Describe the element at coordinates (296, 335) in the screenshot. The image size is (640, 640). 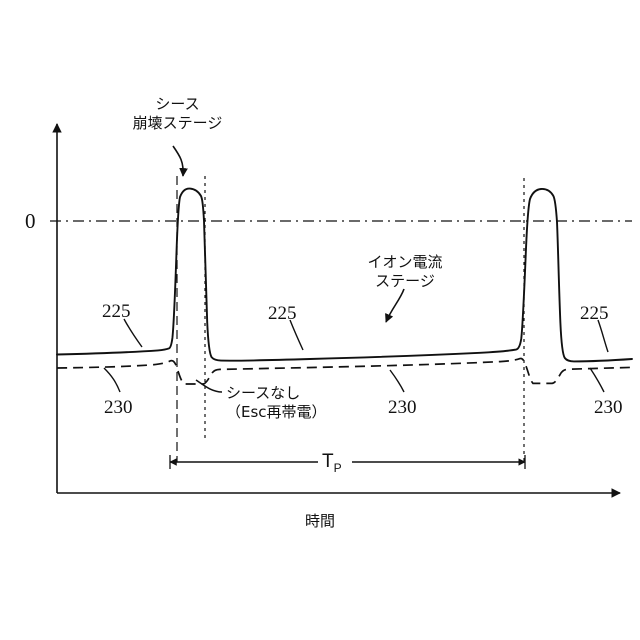
I see `leader-225-middle` at that location.